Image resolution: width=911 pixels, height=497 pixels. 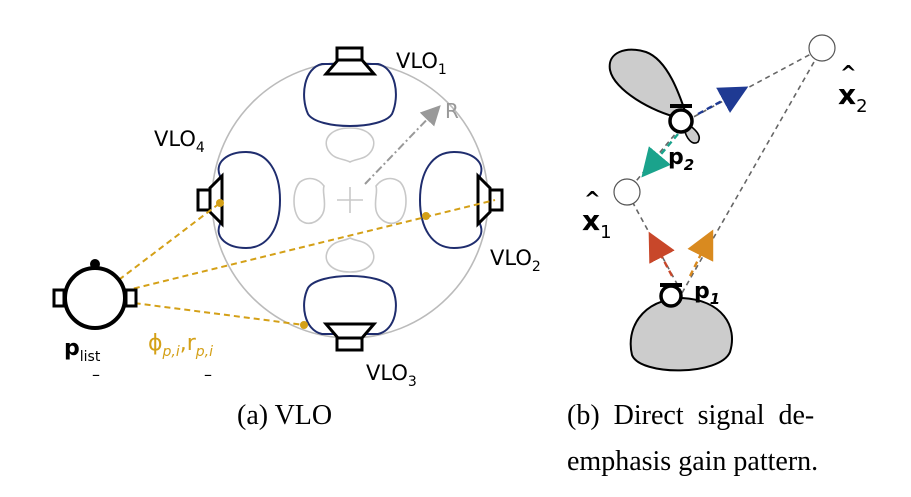 What do you see at coordinates (95, 294) in the screenshot?
I see `listener-head` at bounding box center [95, 294].